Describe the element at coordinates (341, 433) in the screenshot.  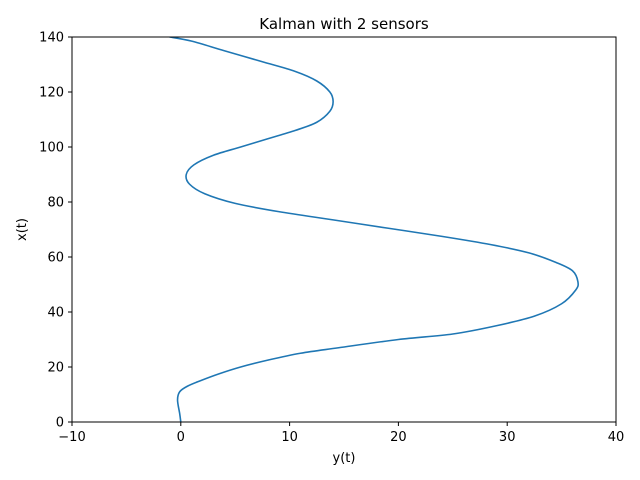
I see `x-axis-ticks: −10 0 10 20 30 40` at that location.